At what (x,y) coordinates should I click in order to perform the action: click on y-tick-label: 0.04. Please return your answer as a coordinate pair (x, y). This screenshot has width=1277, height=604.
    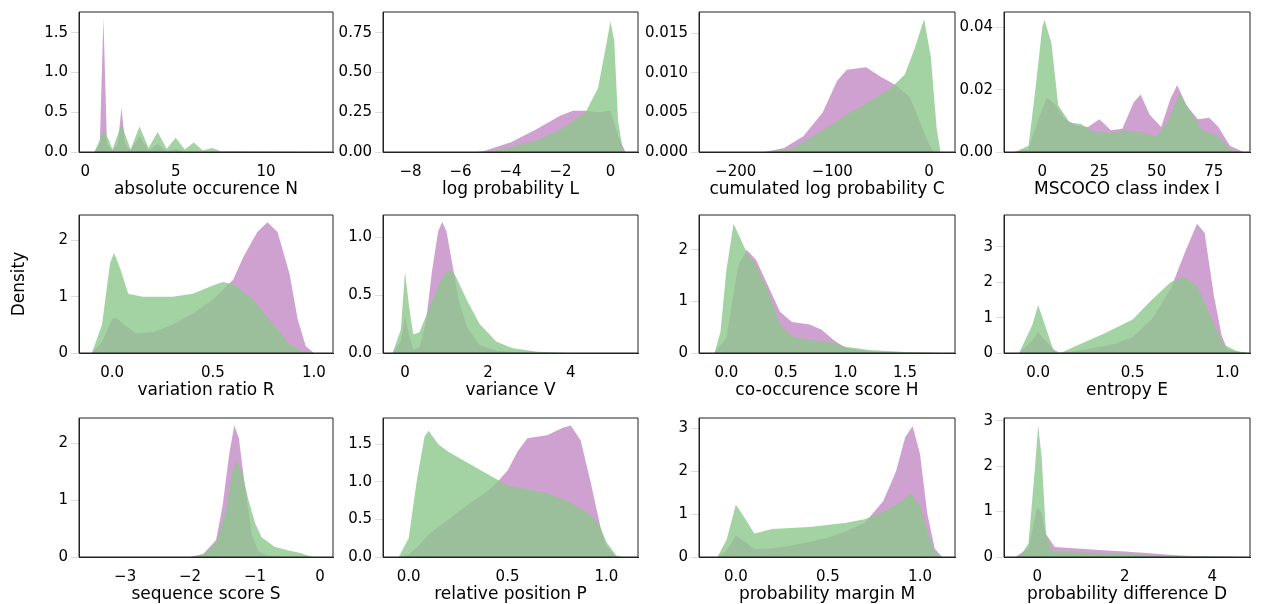
    Looking at the image, I should click on (976, 26).